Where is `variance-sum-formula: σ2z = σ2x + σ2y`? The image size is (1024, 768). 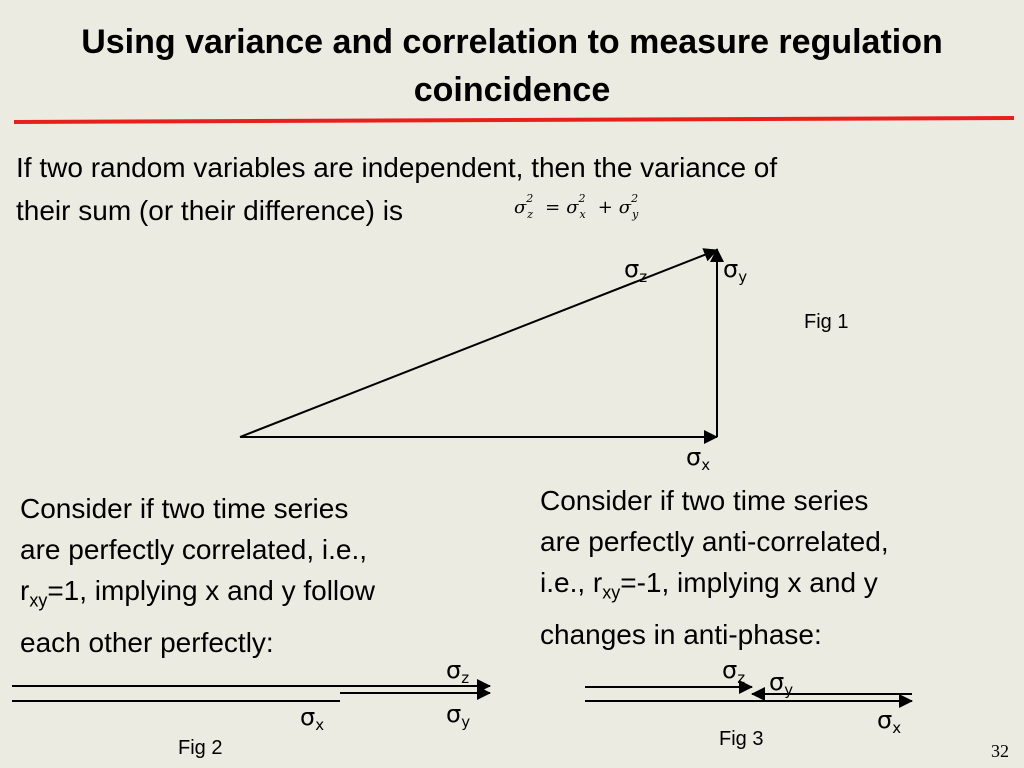 variance-sum-formula: σ2z = σ2x + σ2y is located at coordinates (579, 206).